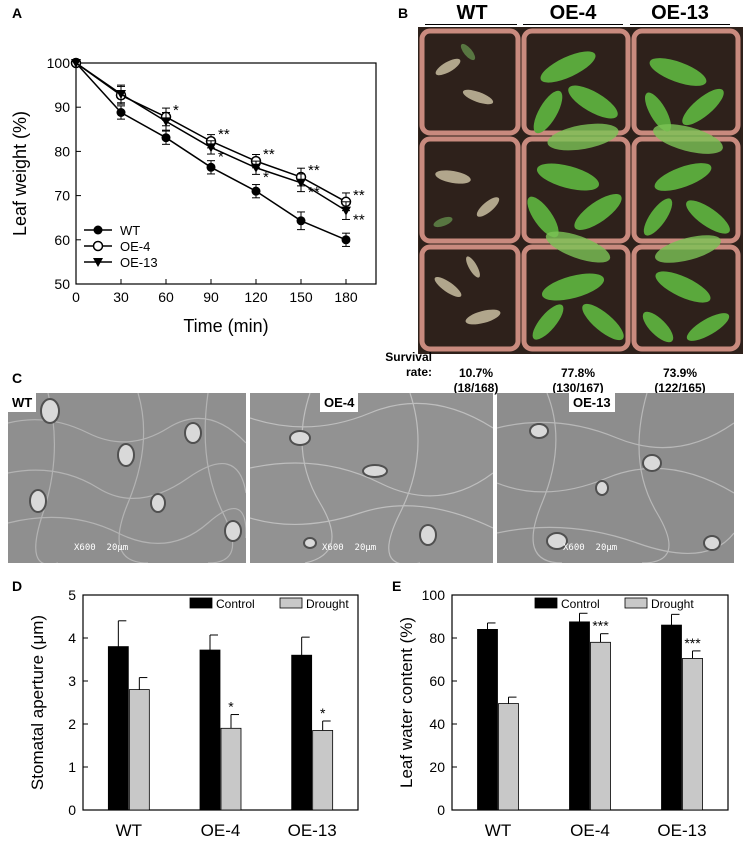  I want to click on sem-label-wt: WT, so click(22, 402).